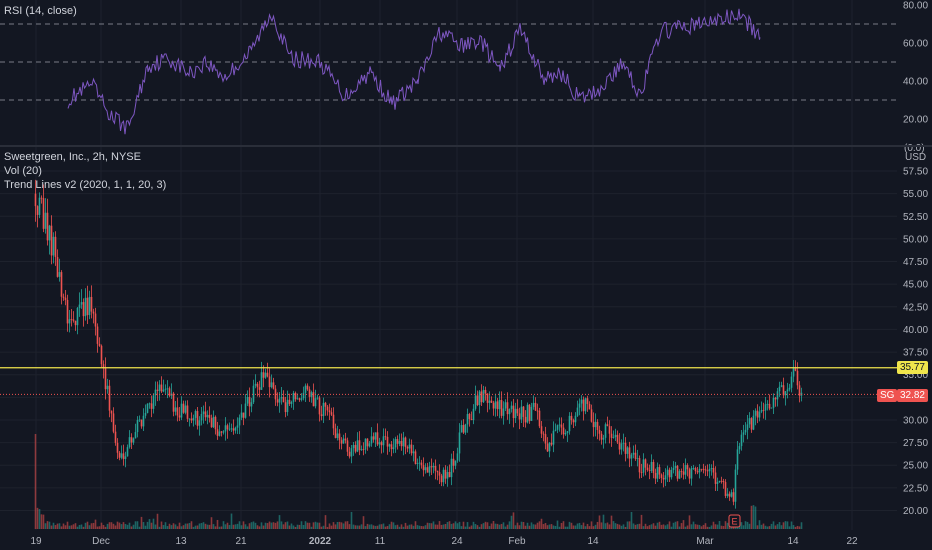  Describe the element at coordinates (23, 171) in the screenshot. I see `volume-legend: Vol (20)` at that location.